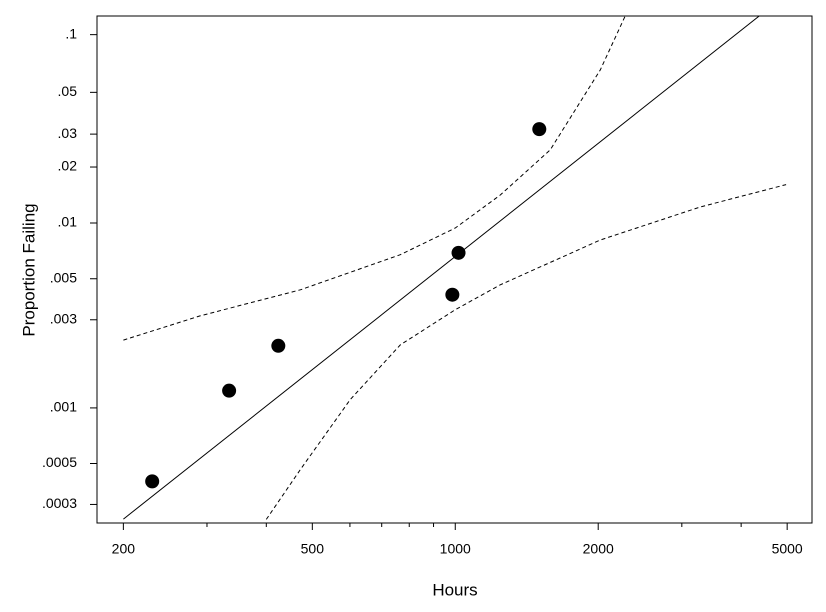 This screenshot has height=612, width=826. What do you see at coordinates (63, 318) in the screenshot?
I see `y-tick-label: .003` at bounding box center [63, 318].